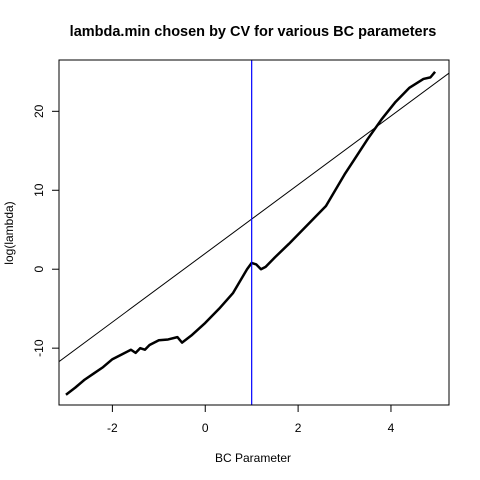  I want to click on x-tick-label: 2, so click(298, 428).